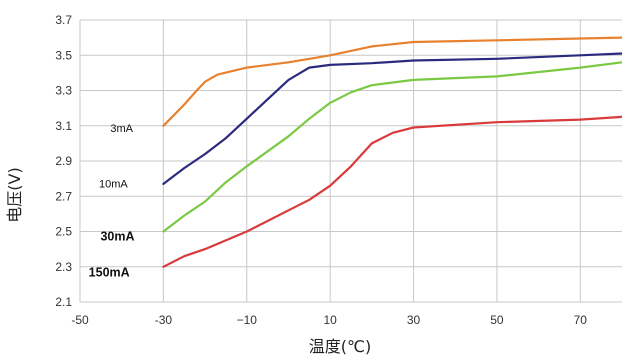 The height and width of the screenshot is (360, 622). I want to click on series-label-150mA: 150mA, so click(109, 272).